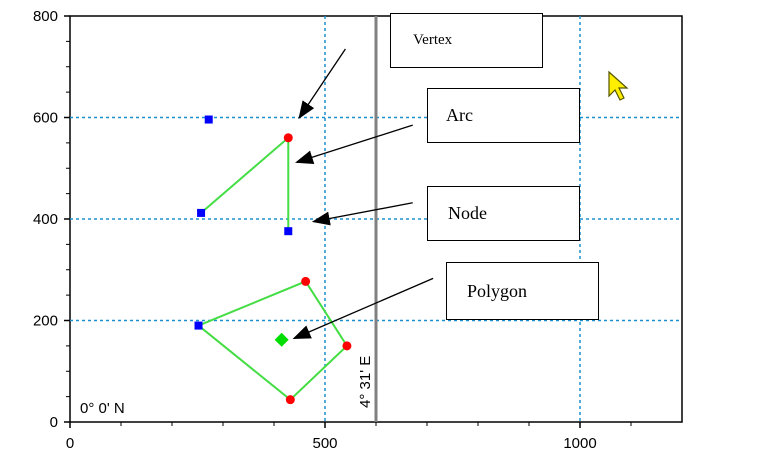  I want to click on polygon-callout-arrow, so click(363, 308).